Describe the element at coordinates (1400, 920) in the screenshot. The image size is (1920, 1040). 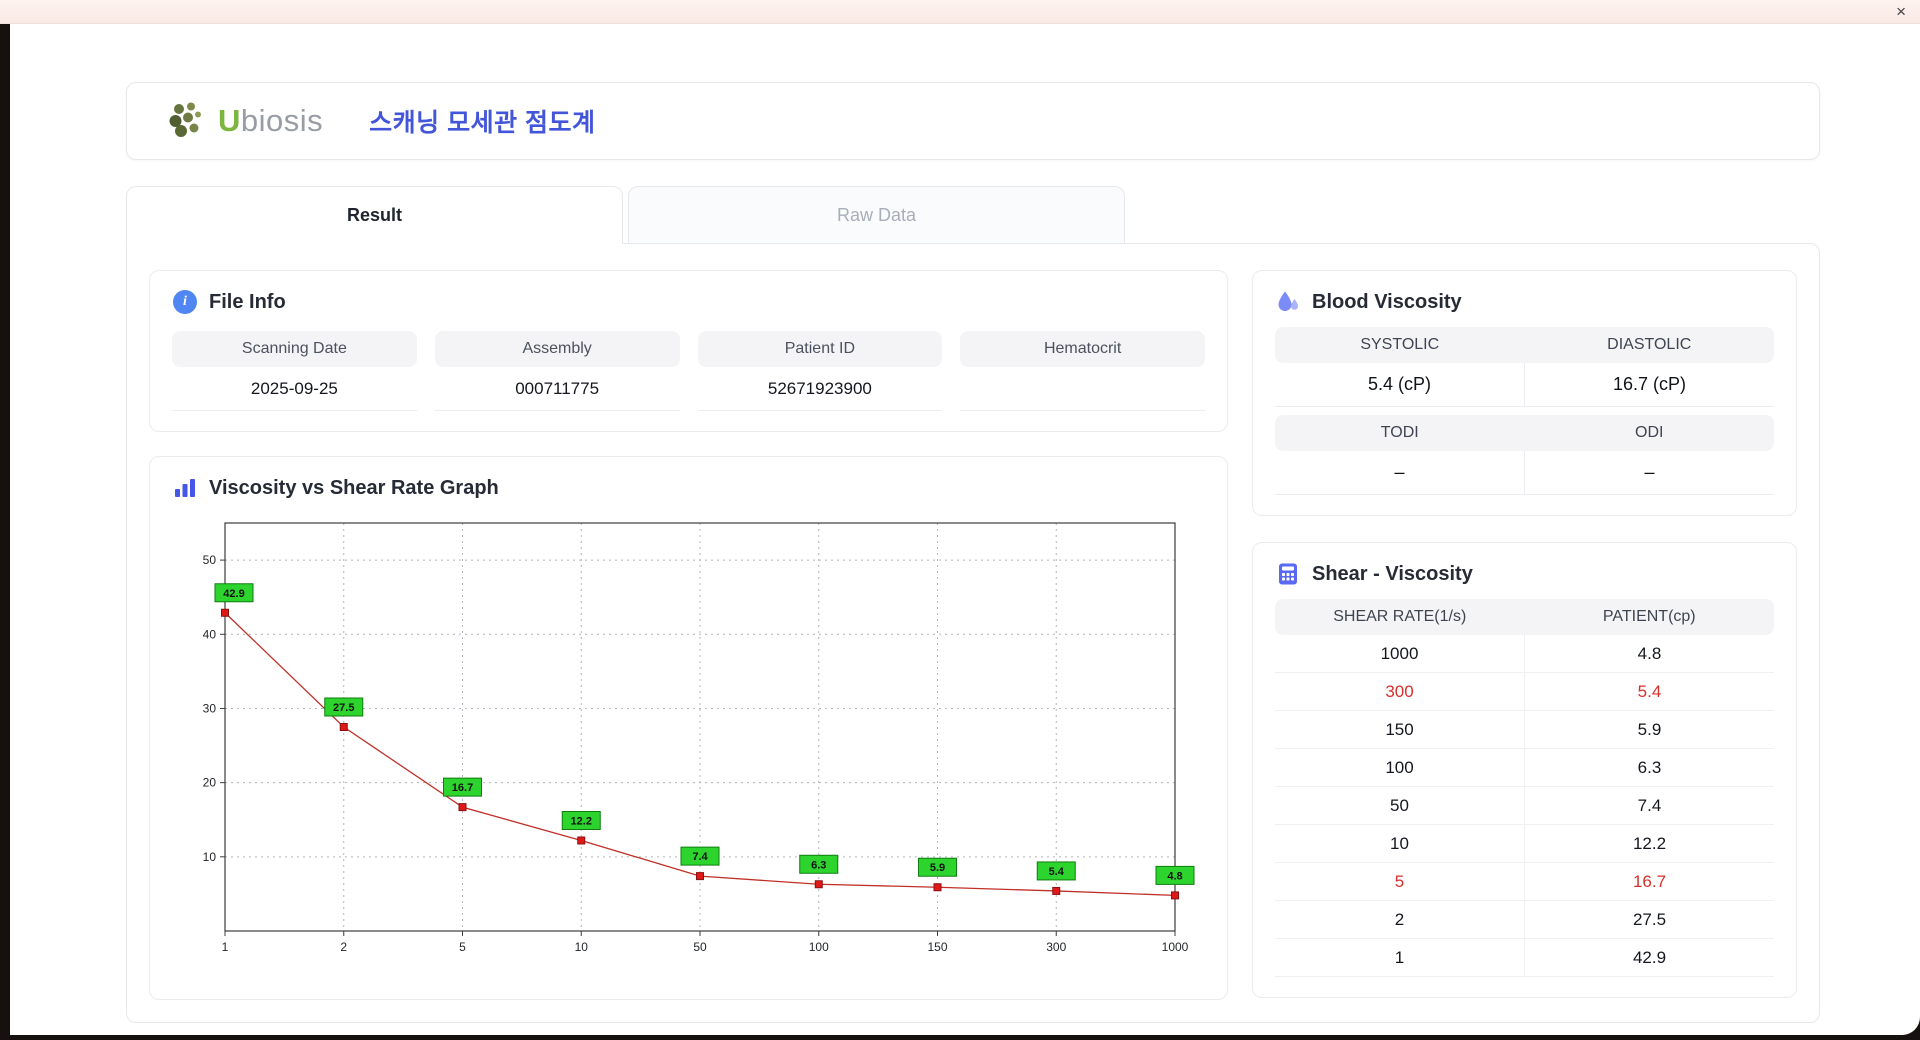
I see `shear-rate-cell: 2` at that location.